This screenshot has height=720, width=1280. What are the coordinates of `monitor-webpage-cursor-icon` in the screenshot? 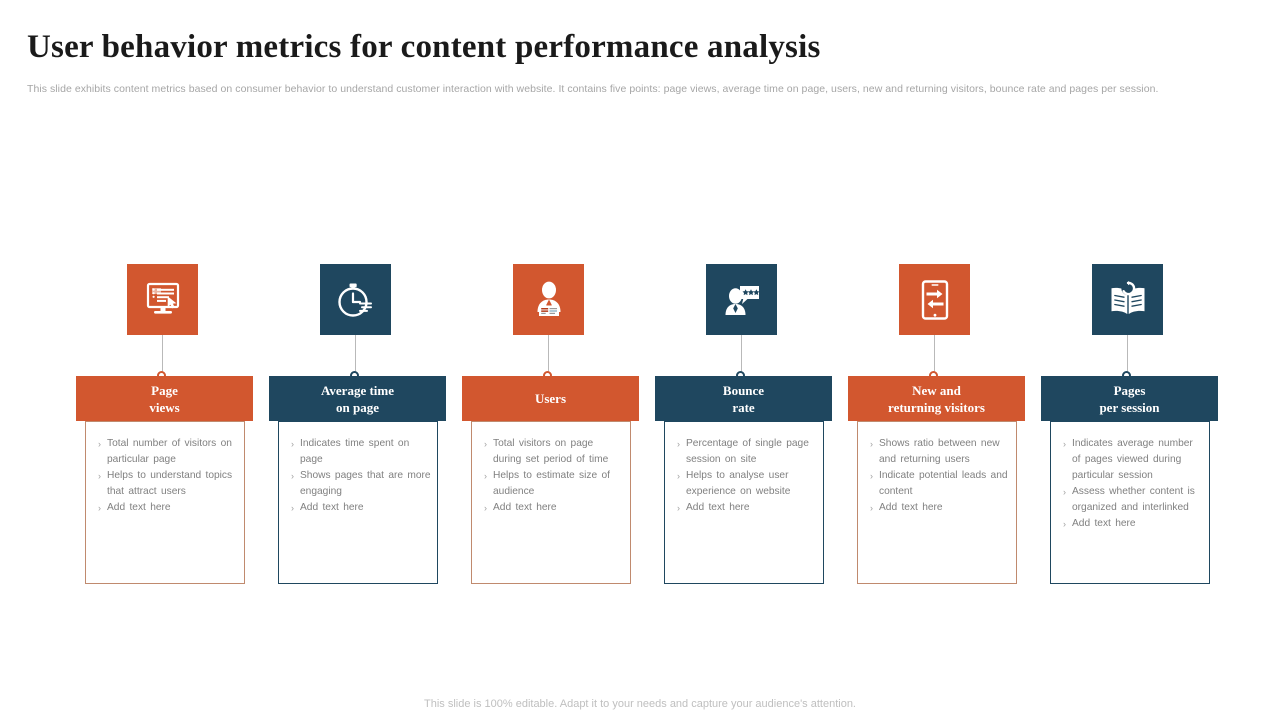 It's located at (162, 299).